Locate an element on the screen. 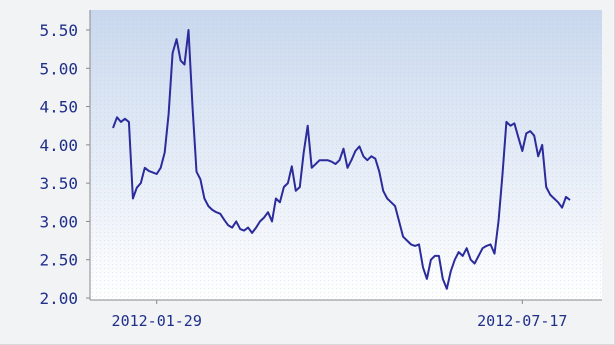 Image resolution: width=615 pixels, height=345 pixels. x-tick-label: 2012-07-17 is located at coordinates (522, 321).